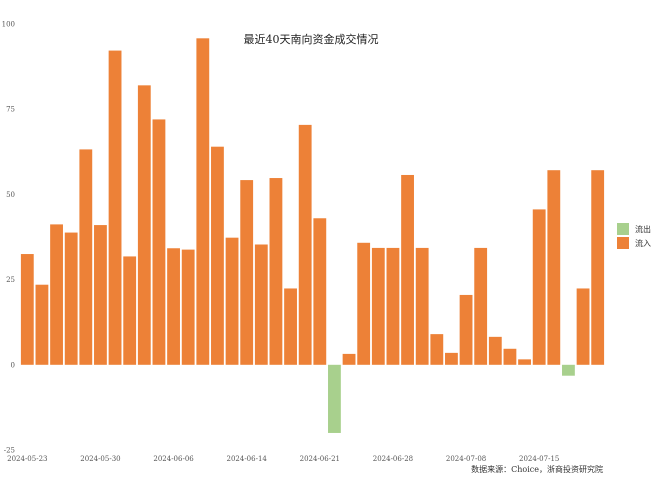 The image size is (659, 479). I want to click on x-tick-label: 2024-07-15, so click(539, 459).